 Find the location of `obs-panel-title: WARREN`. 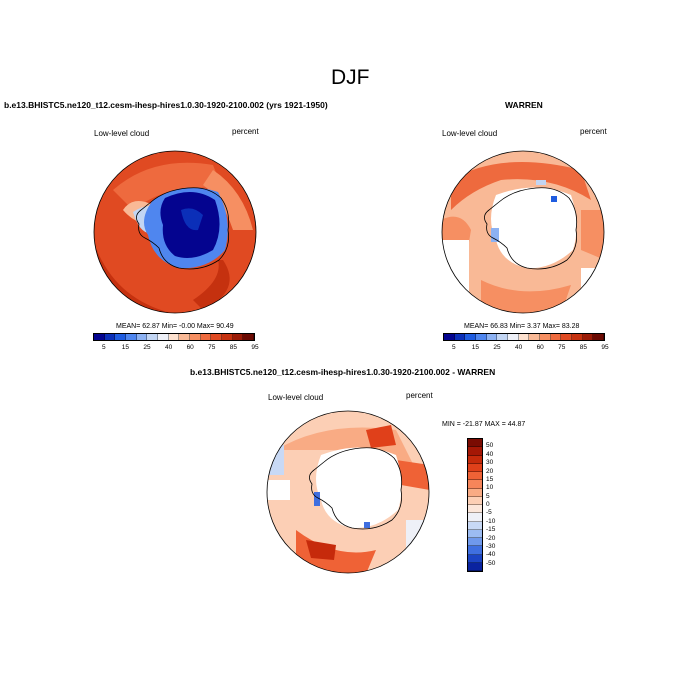

obs-panel-title: WARREN is located at coordinates (524, 105).